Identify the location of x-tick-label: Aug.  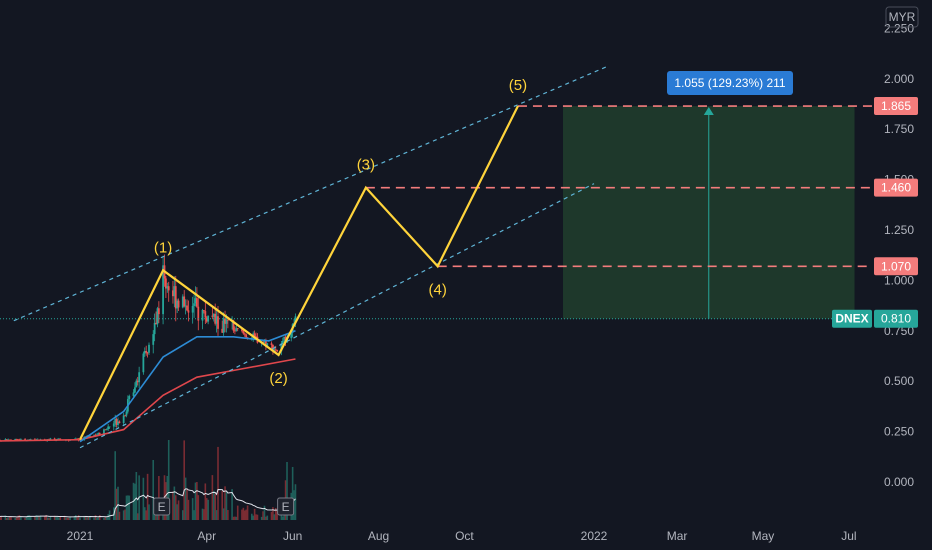
(378, 536).